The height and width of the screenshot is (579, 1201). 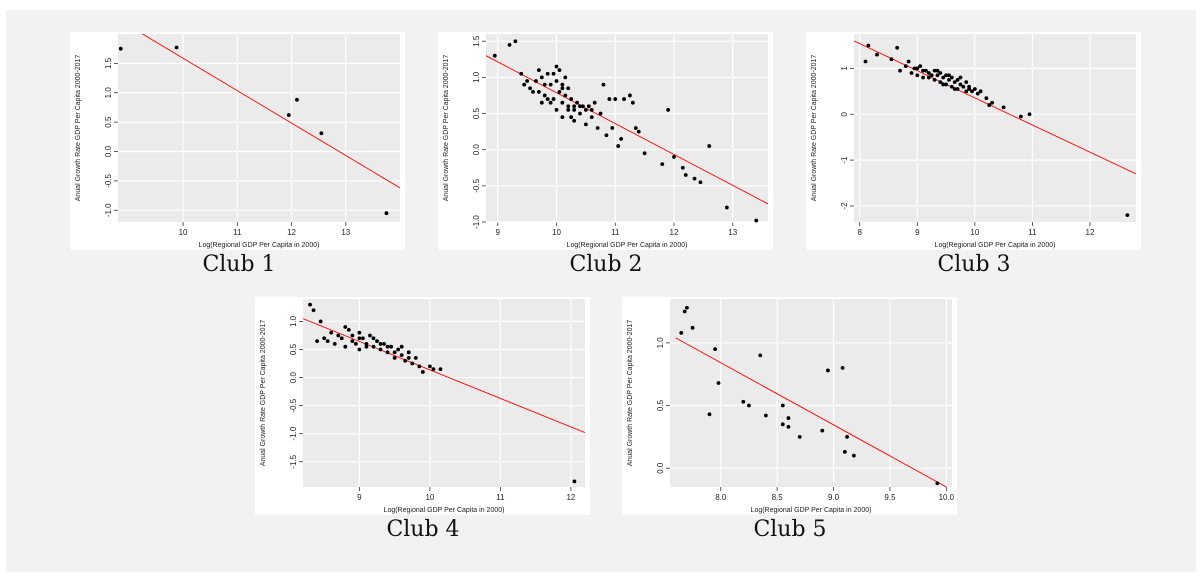 What do you see at coordinates (476, 185) in the screenshot?
I see `y-tick-label: -0.5` at bounding box center [476, 185].